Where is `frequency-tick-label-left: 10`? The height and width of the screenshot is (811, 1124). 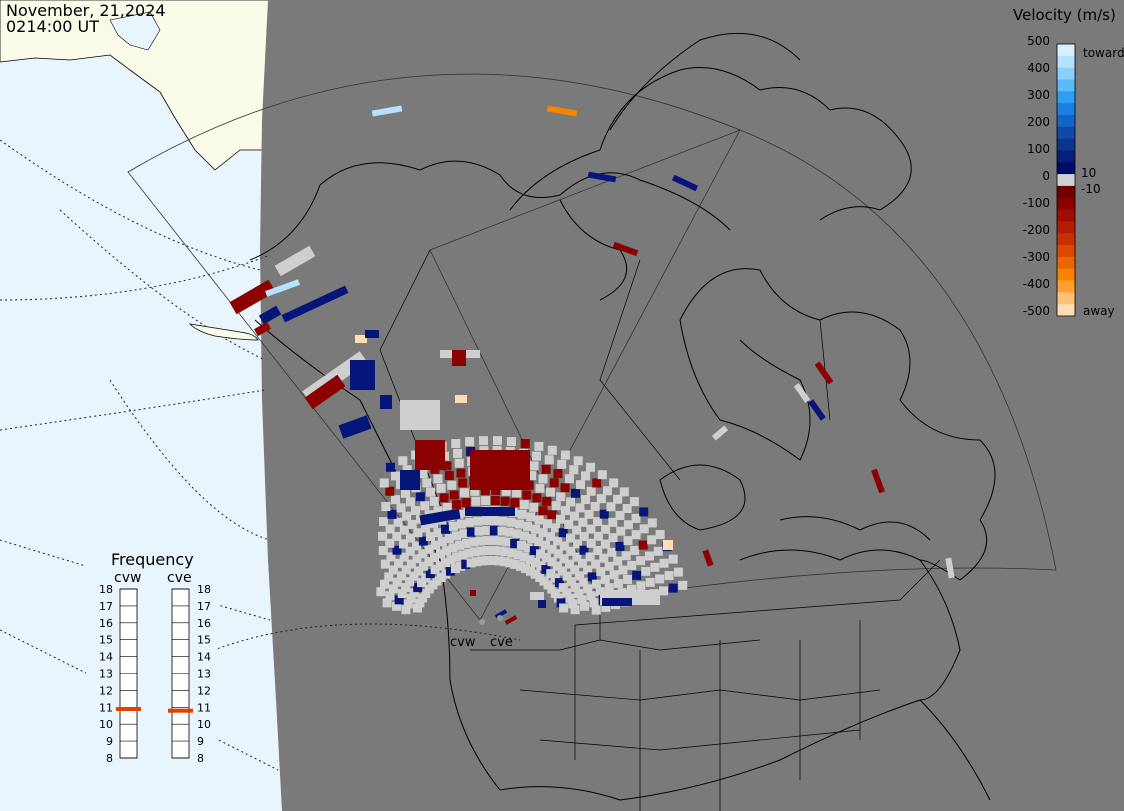
frequency-tick-label-left: 10 is located at coordinates (106, 724).